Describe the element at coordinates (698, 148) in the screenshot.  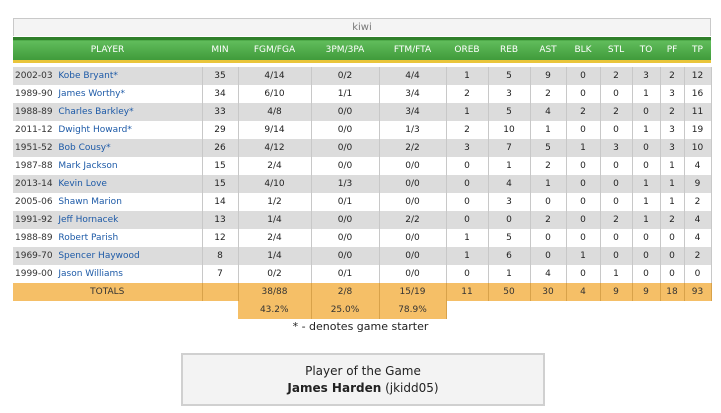
I see `stat-tp: 10` at that location.